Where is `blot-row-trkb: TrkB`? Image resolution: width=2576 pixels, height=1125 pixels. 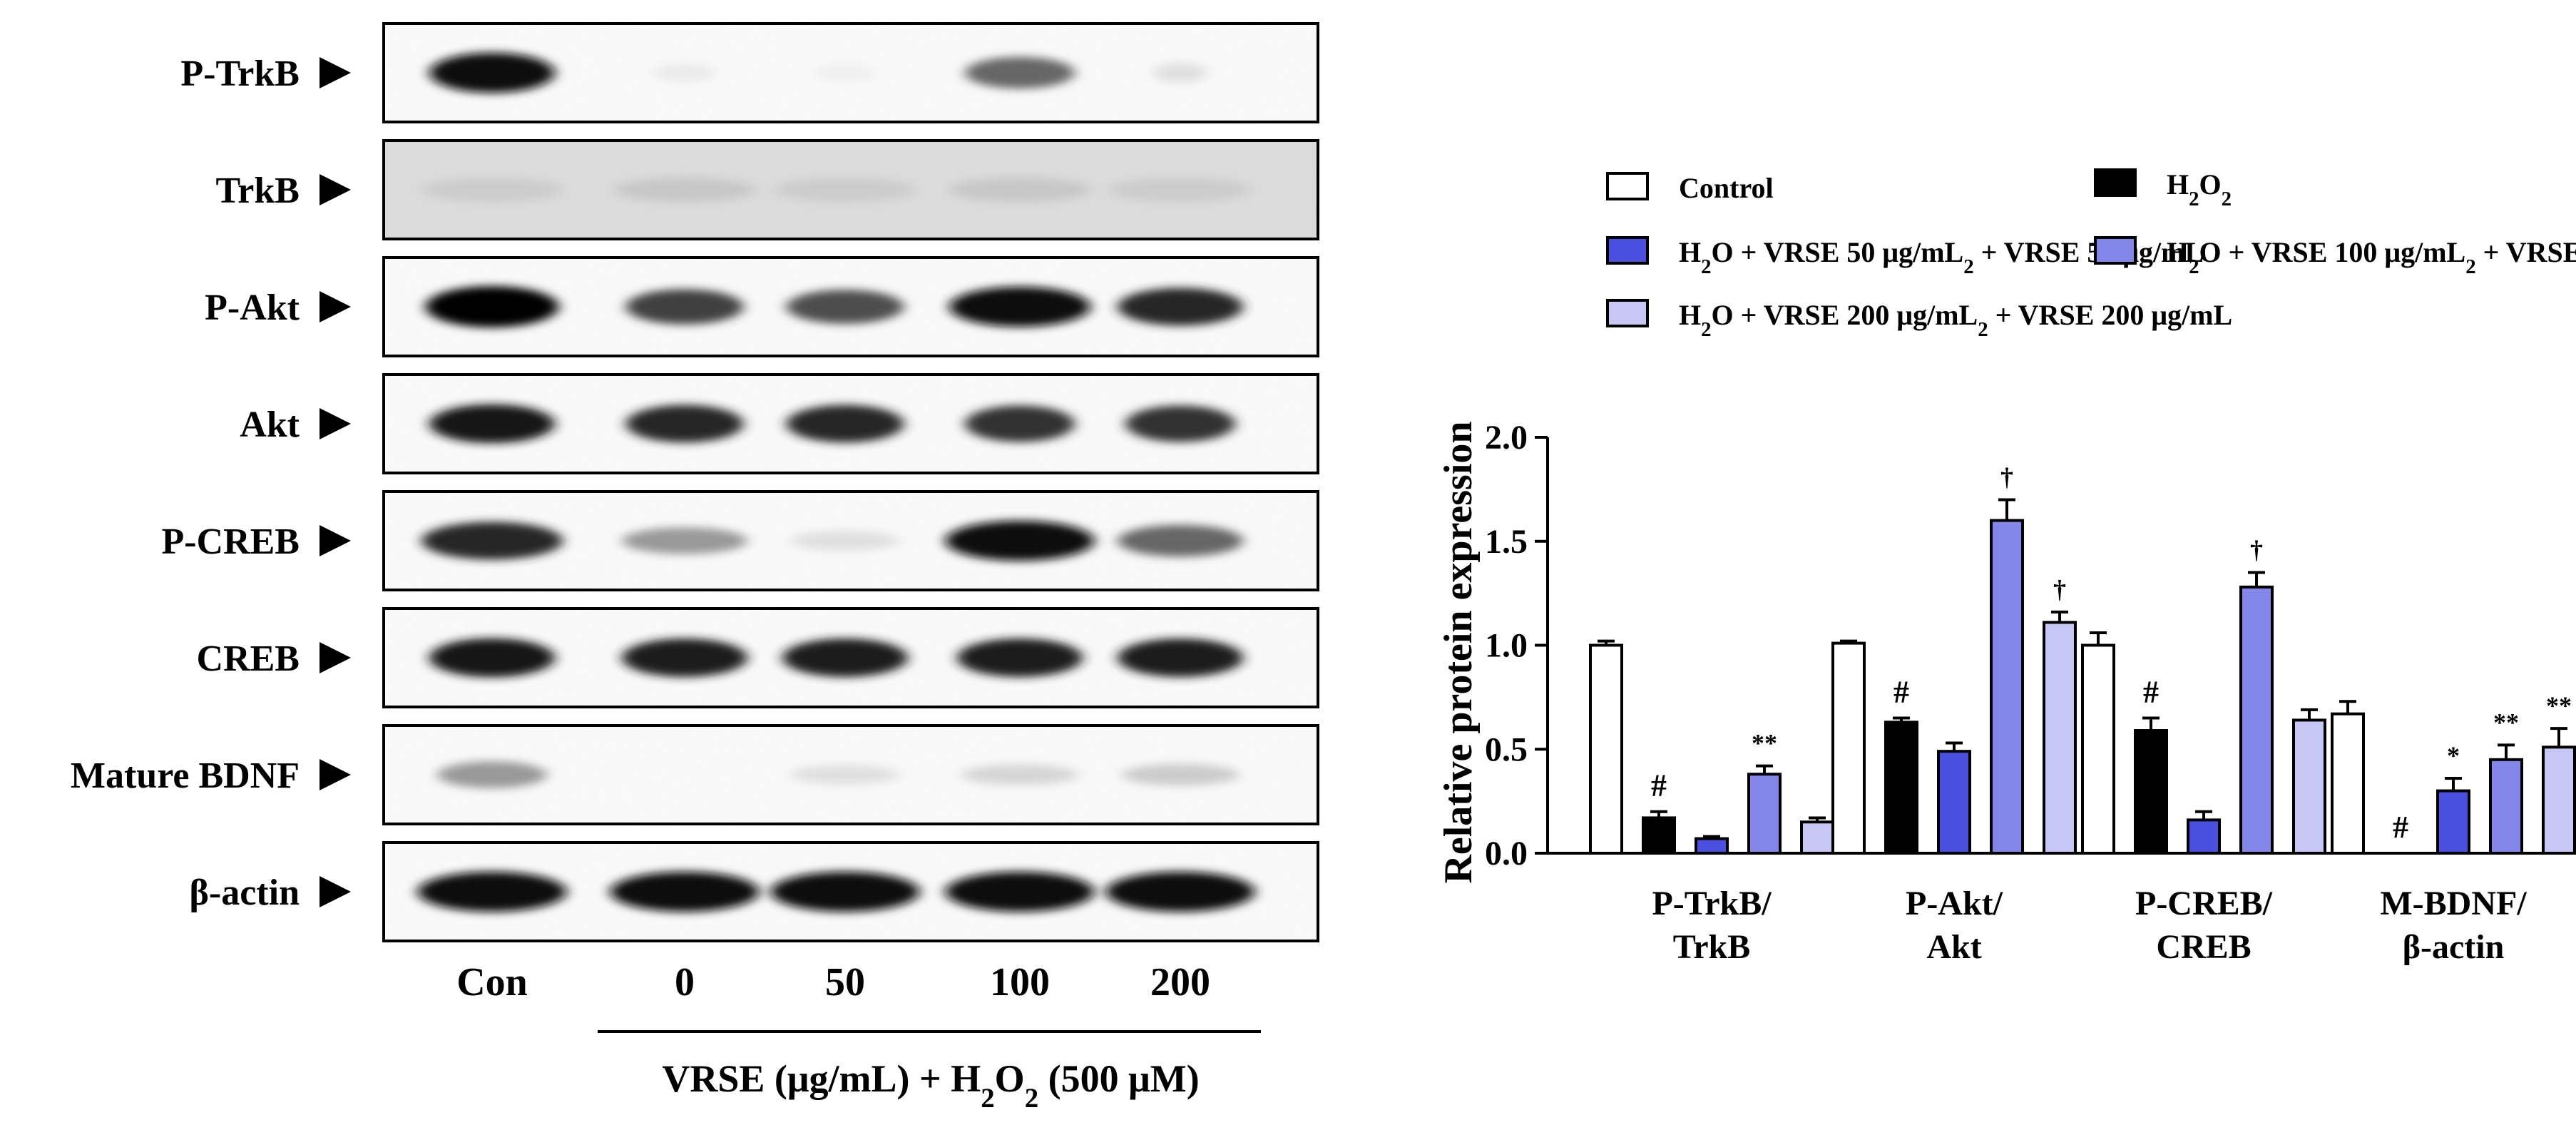 blot-row-trkb: TrkB is located at coordinates (767, 190).